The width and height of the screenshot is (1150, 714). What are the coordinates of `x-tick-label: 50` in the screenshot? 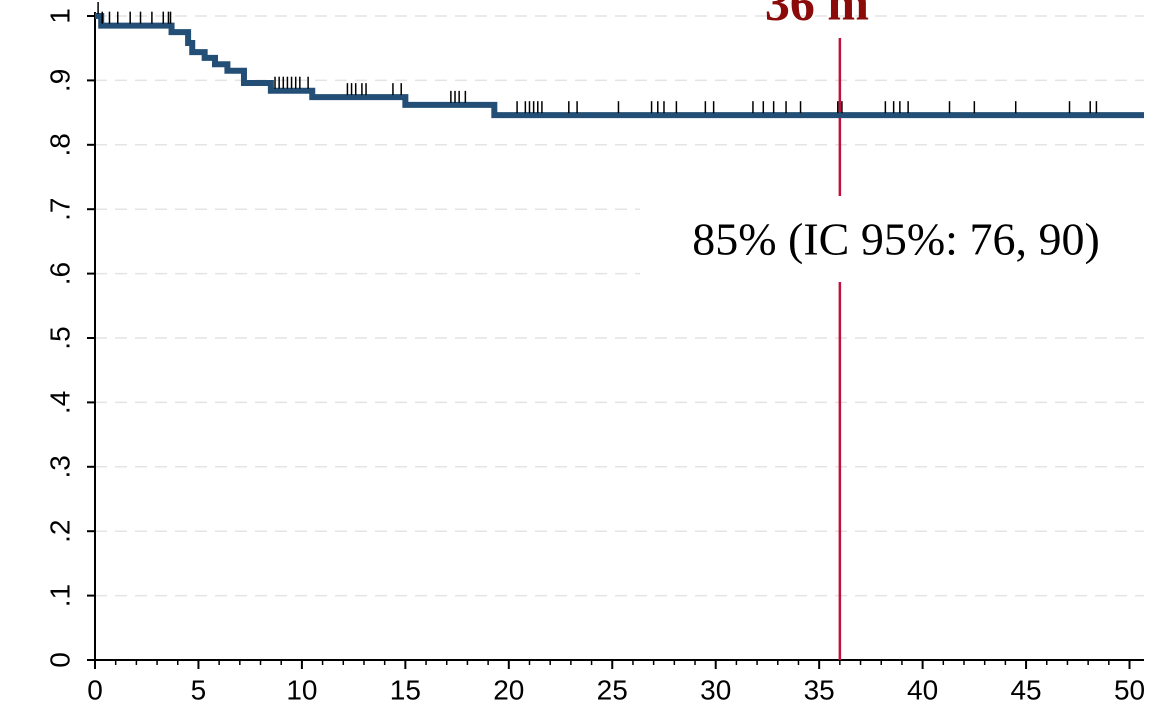 It's located at (1129, 689).